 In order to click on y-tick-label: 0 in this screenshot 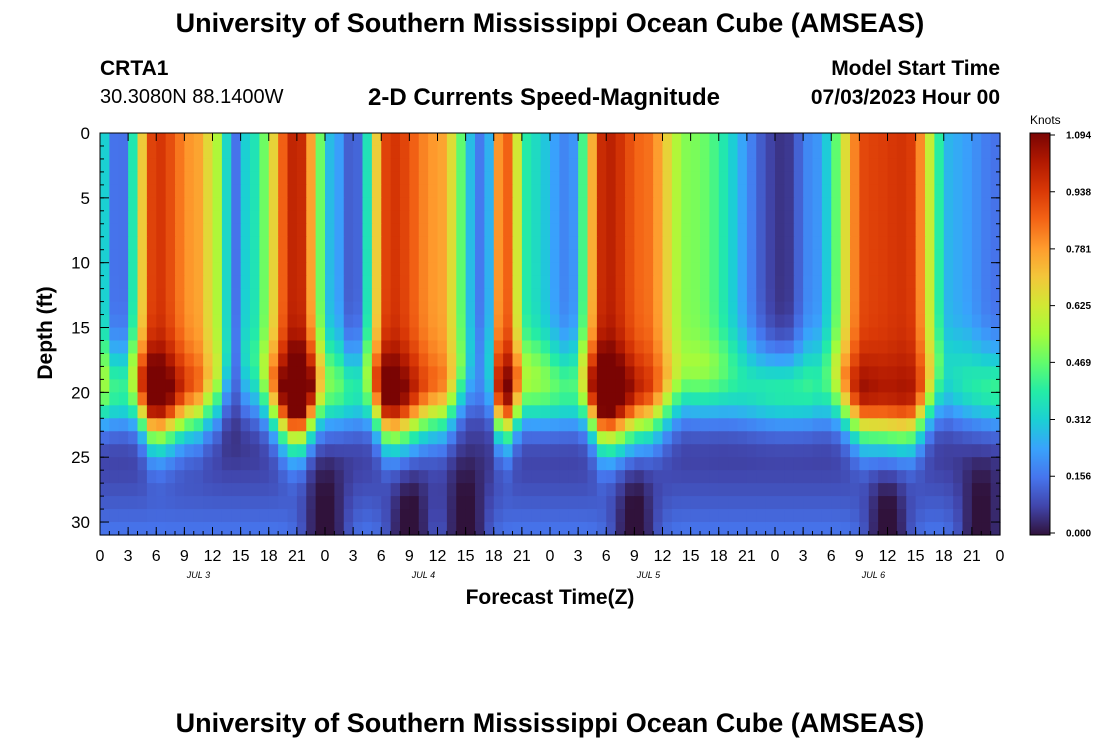, I will do `click(85, 133)`.